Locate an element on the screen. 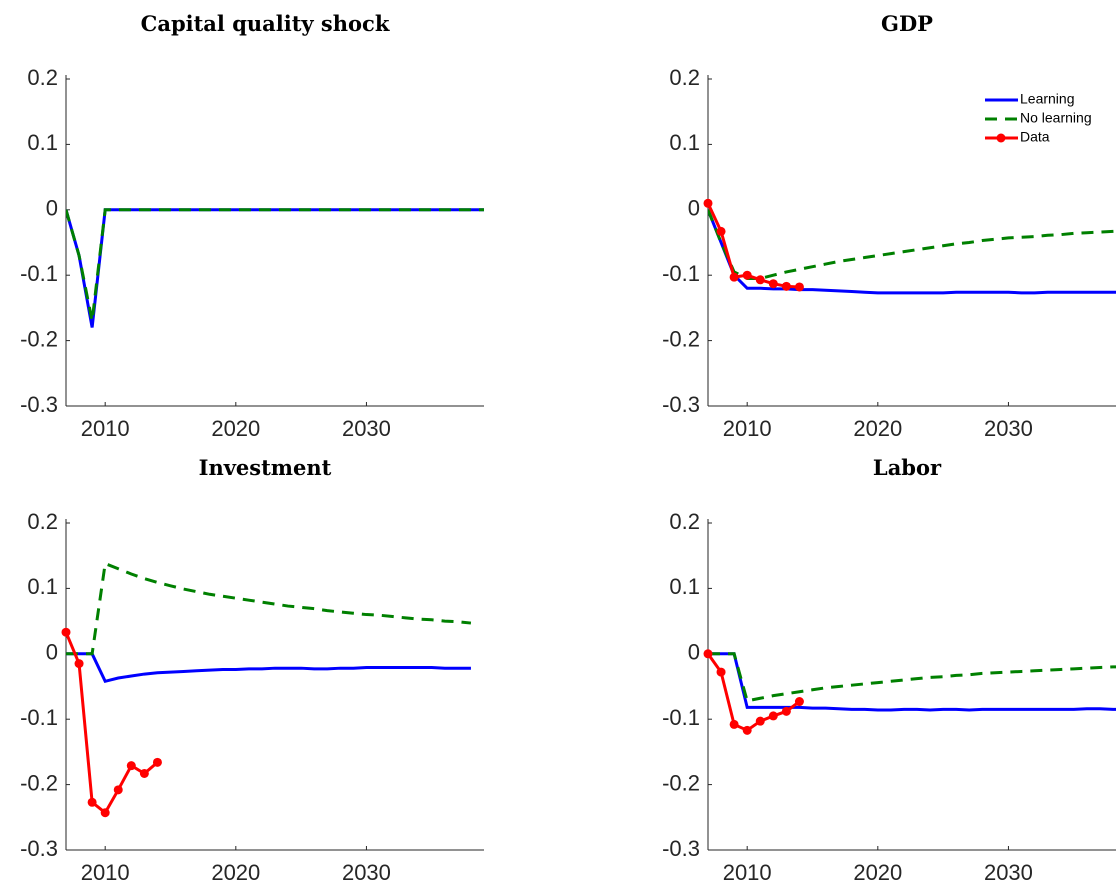 The width and height of the screenshot is (1116, 888). legend-label: Learning is located at coordinates (1047, 99).